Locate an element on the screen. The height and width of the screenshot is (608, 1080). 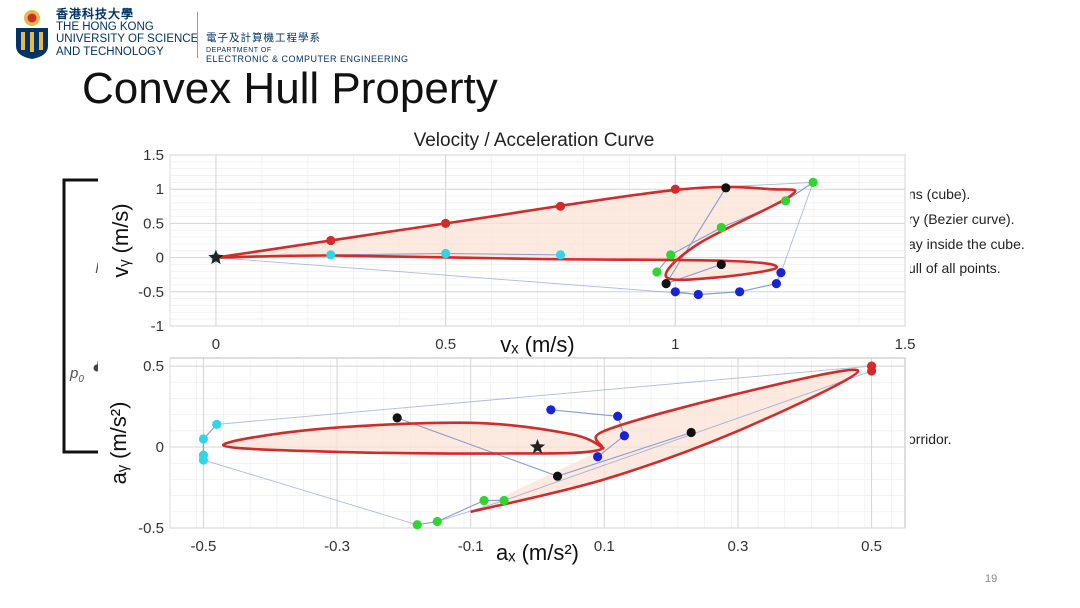
university-name-line-1: THE HONG KONG is located at coordinates (105, 26).